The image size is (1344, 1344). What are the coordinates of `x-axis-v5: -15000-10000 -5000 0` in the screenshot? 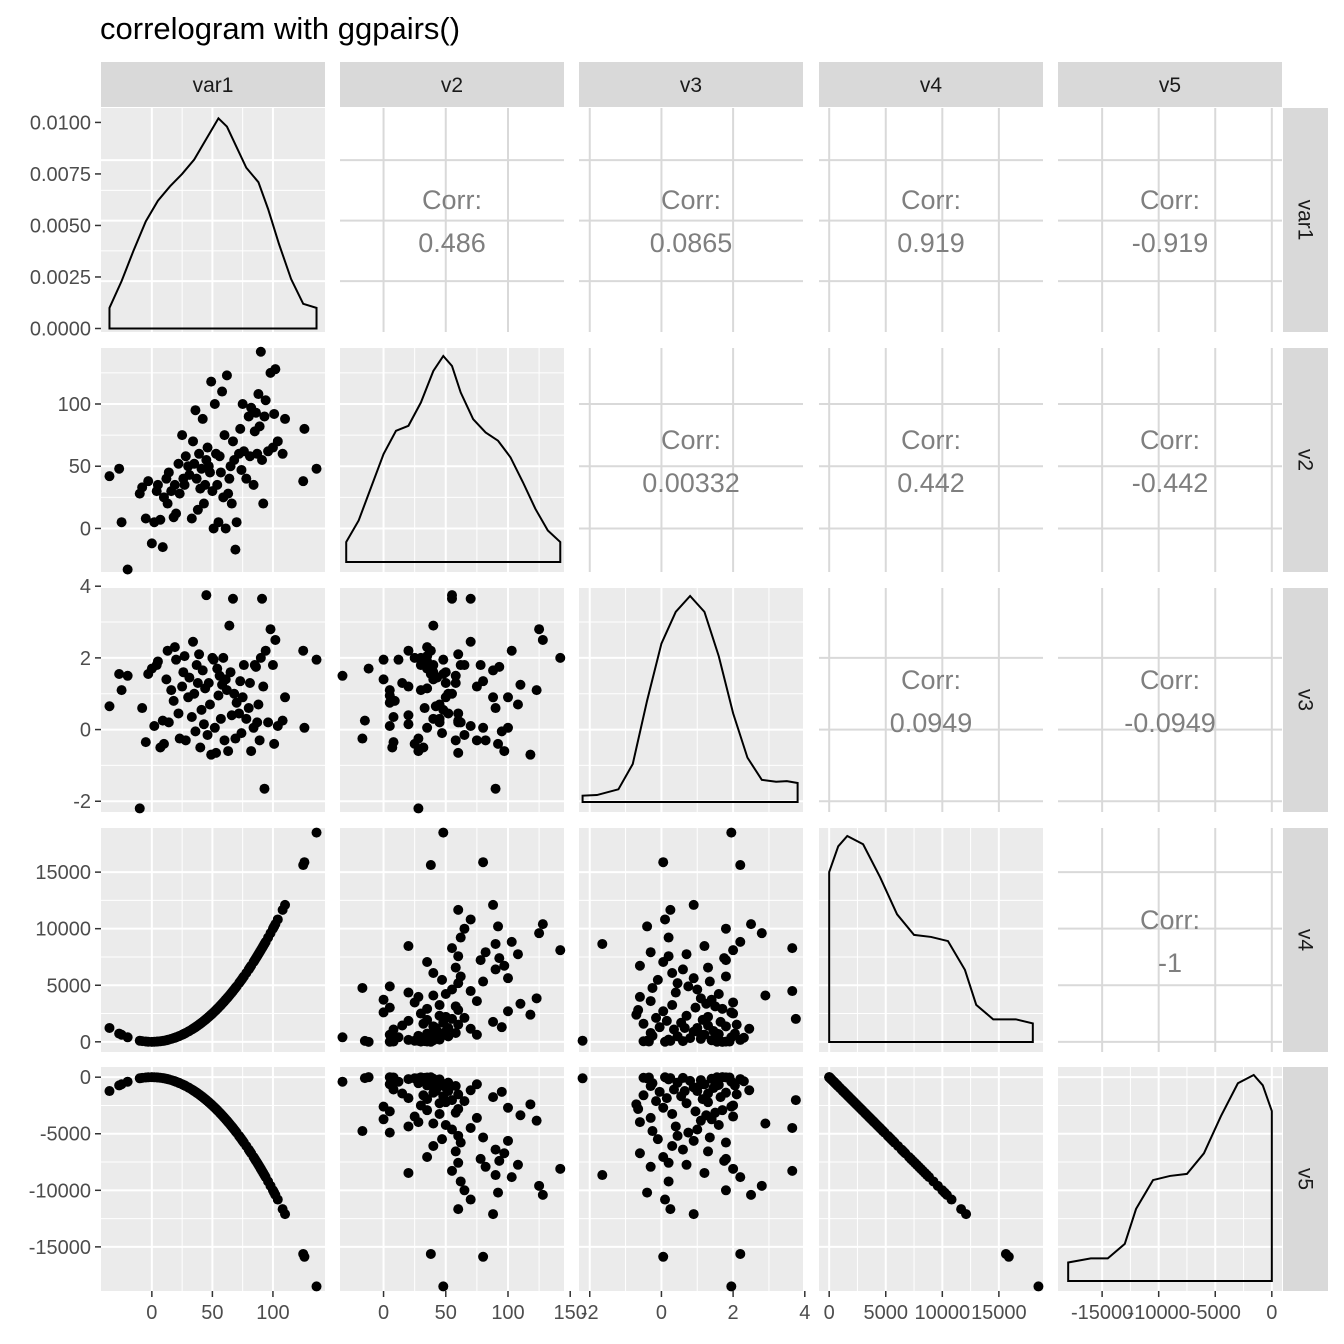 It's located at (1174, 1307).